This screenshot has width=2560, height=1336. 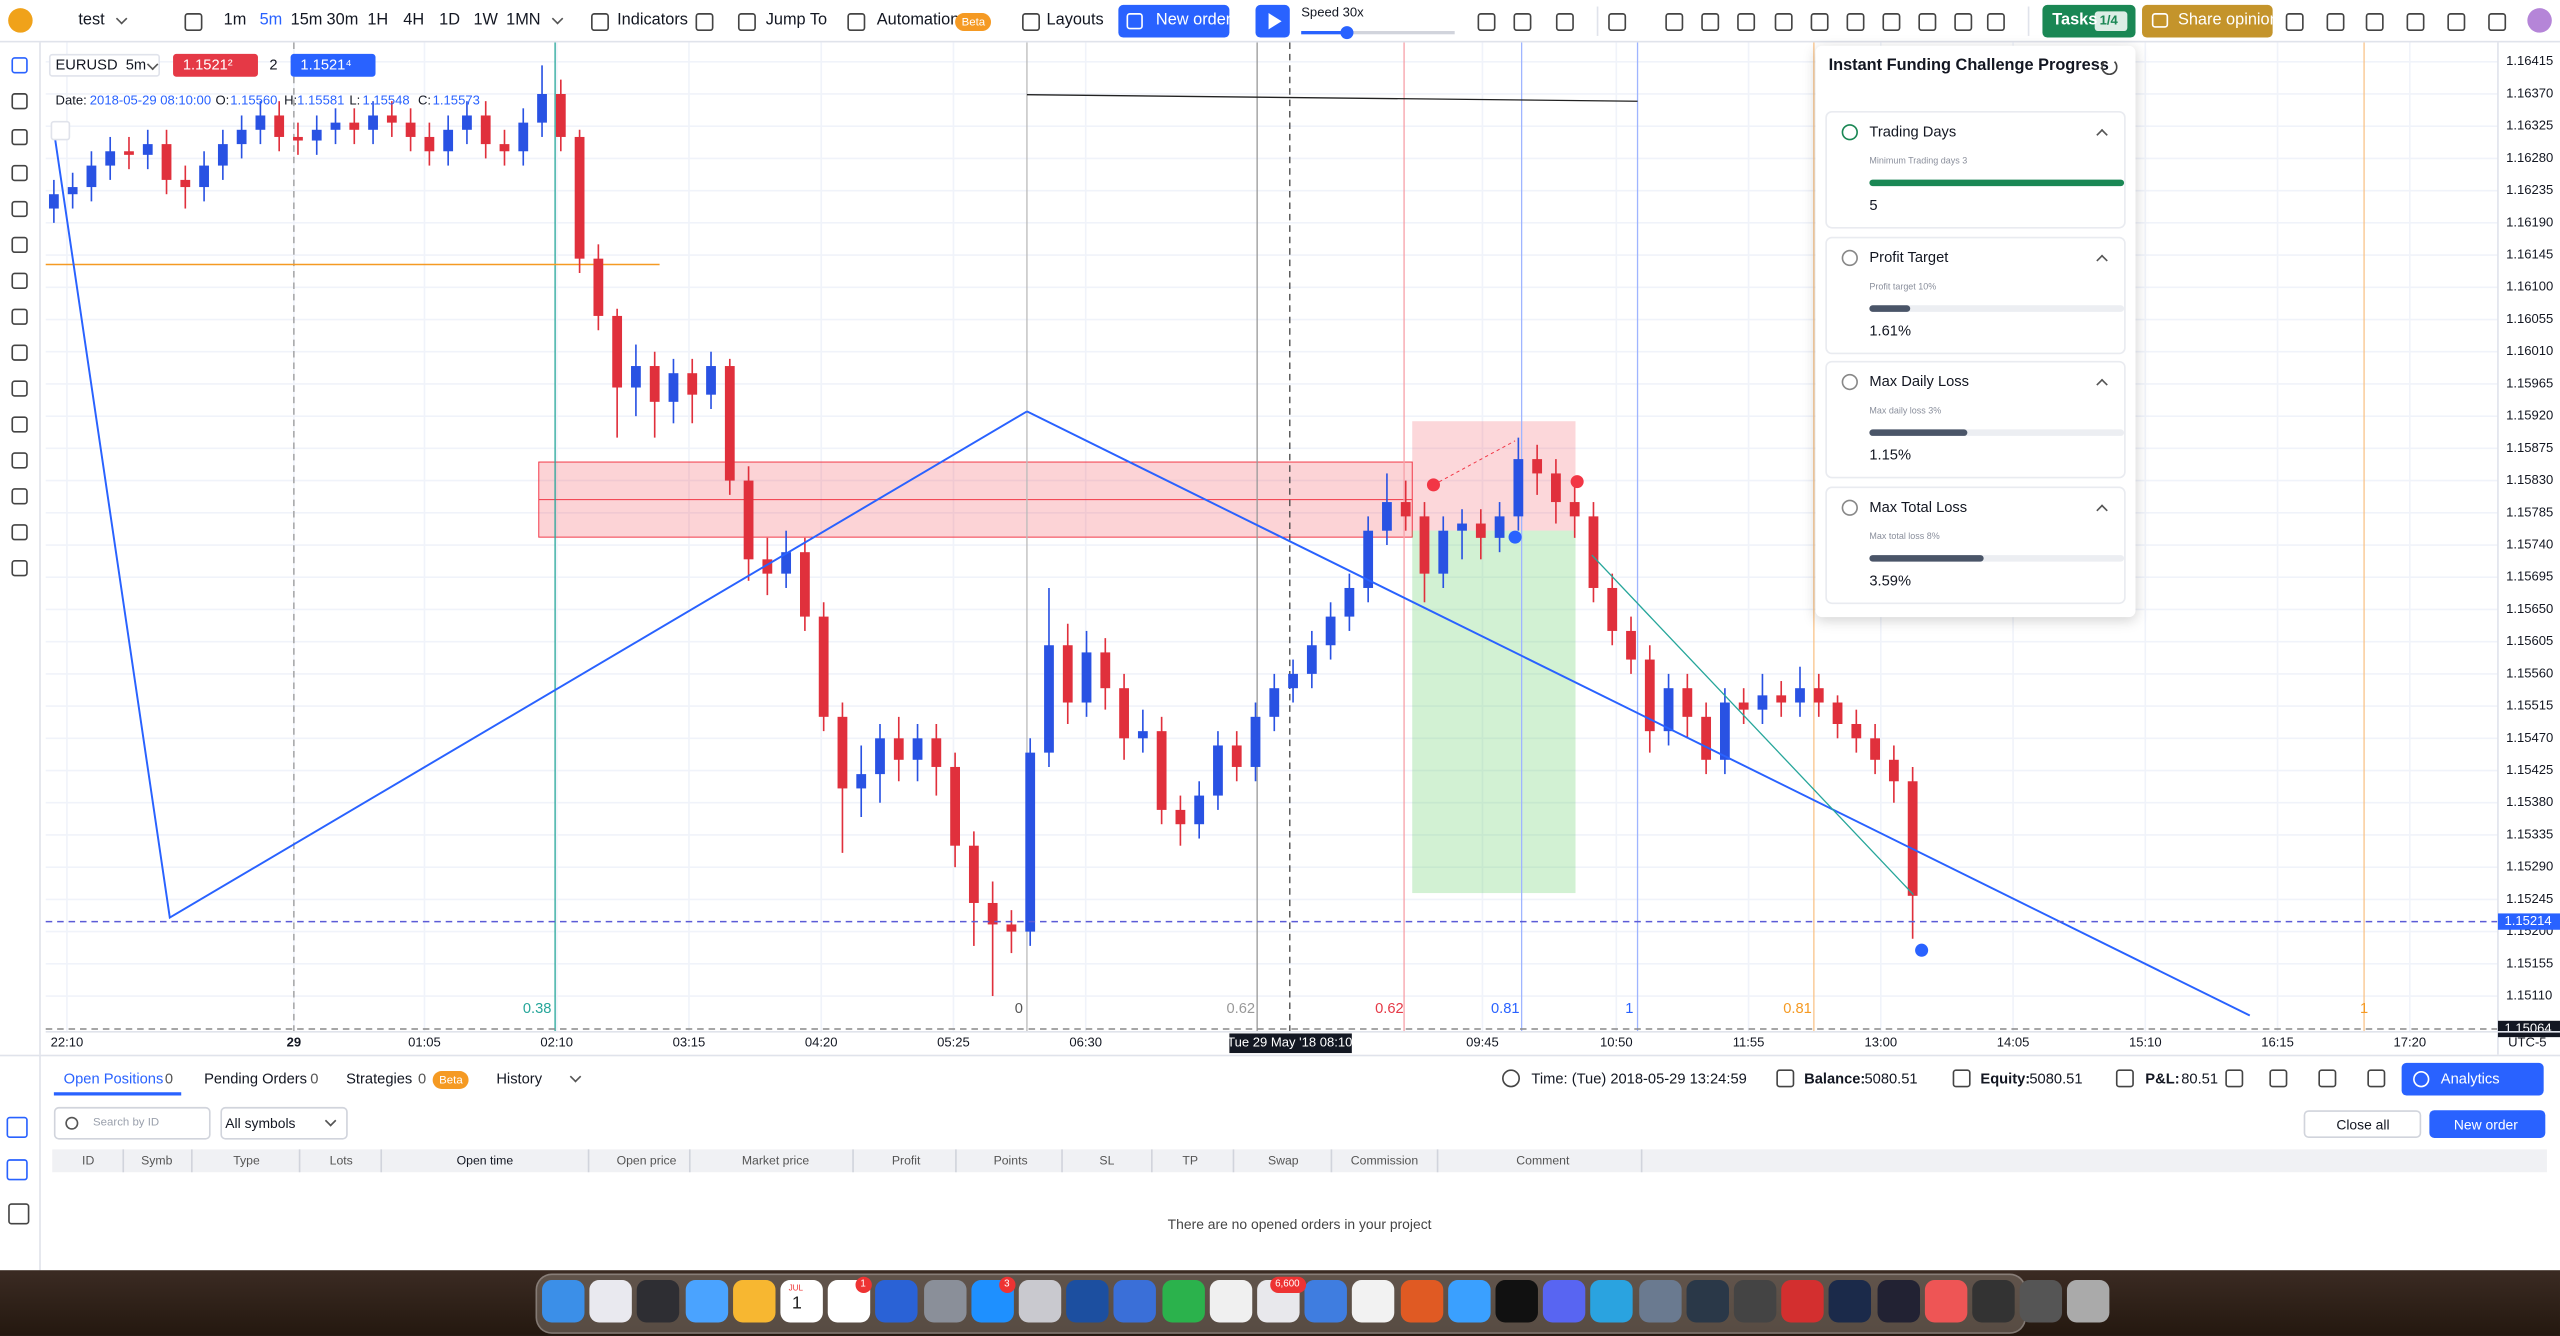 I want to click on panel-tab: Pending Orders, so click(x=256, y=1078).